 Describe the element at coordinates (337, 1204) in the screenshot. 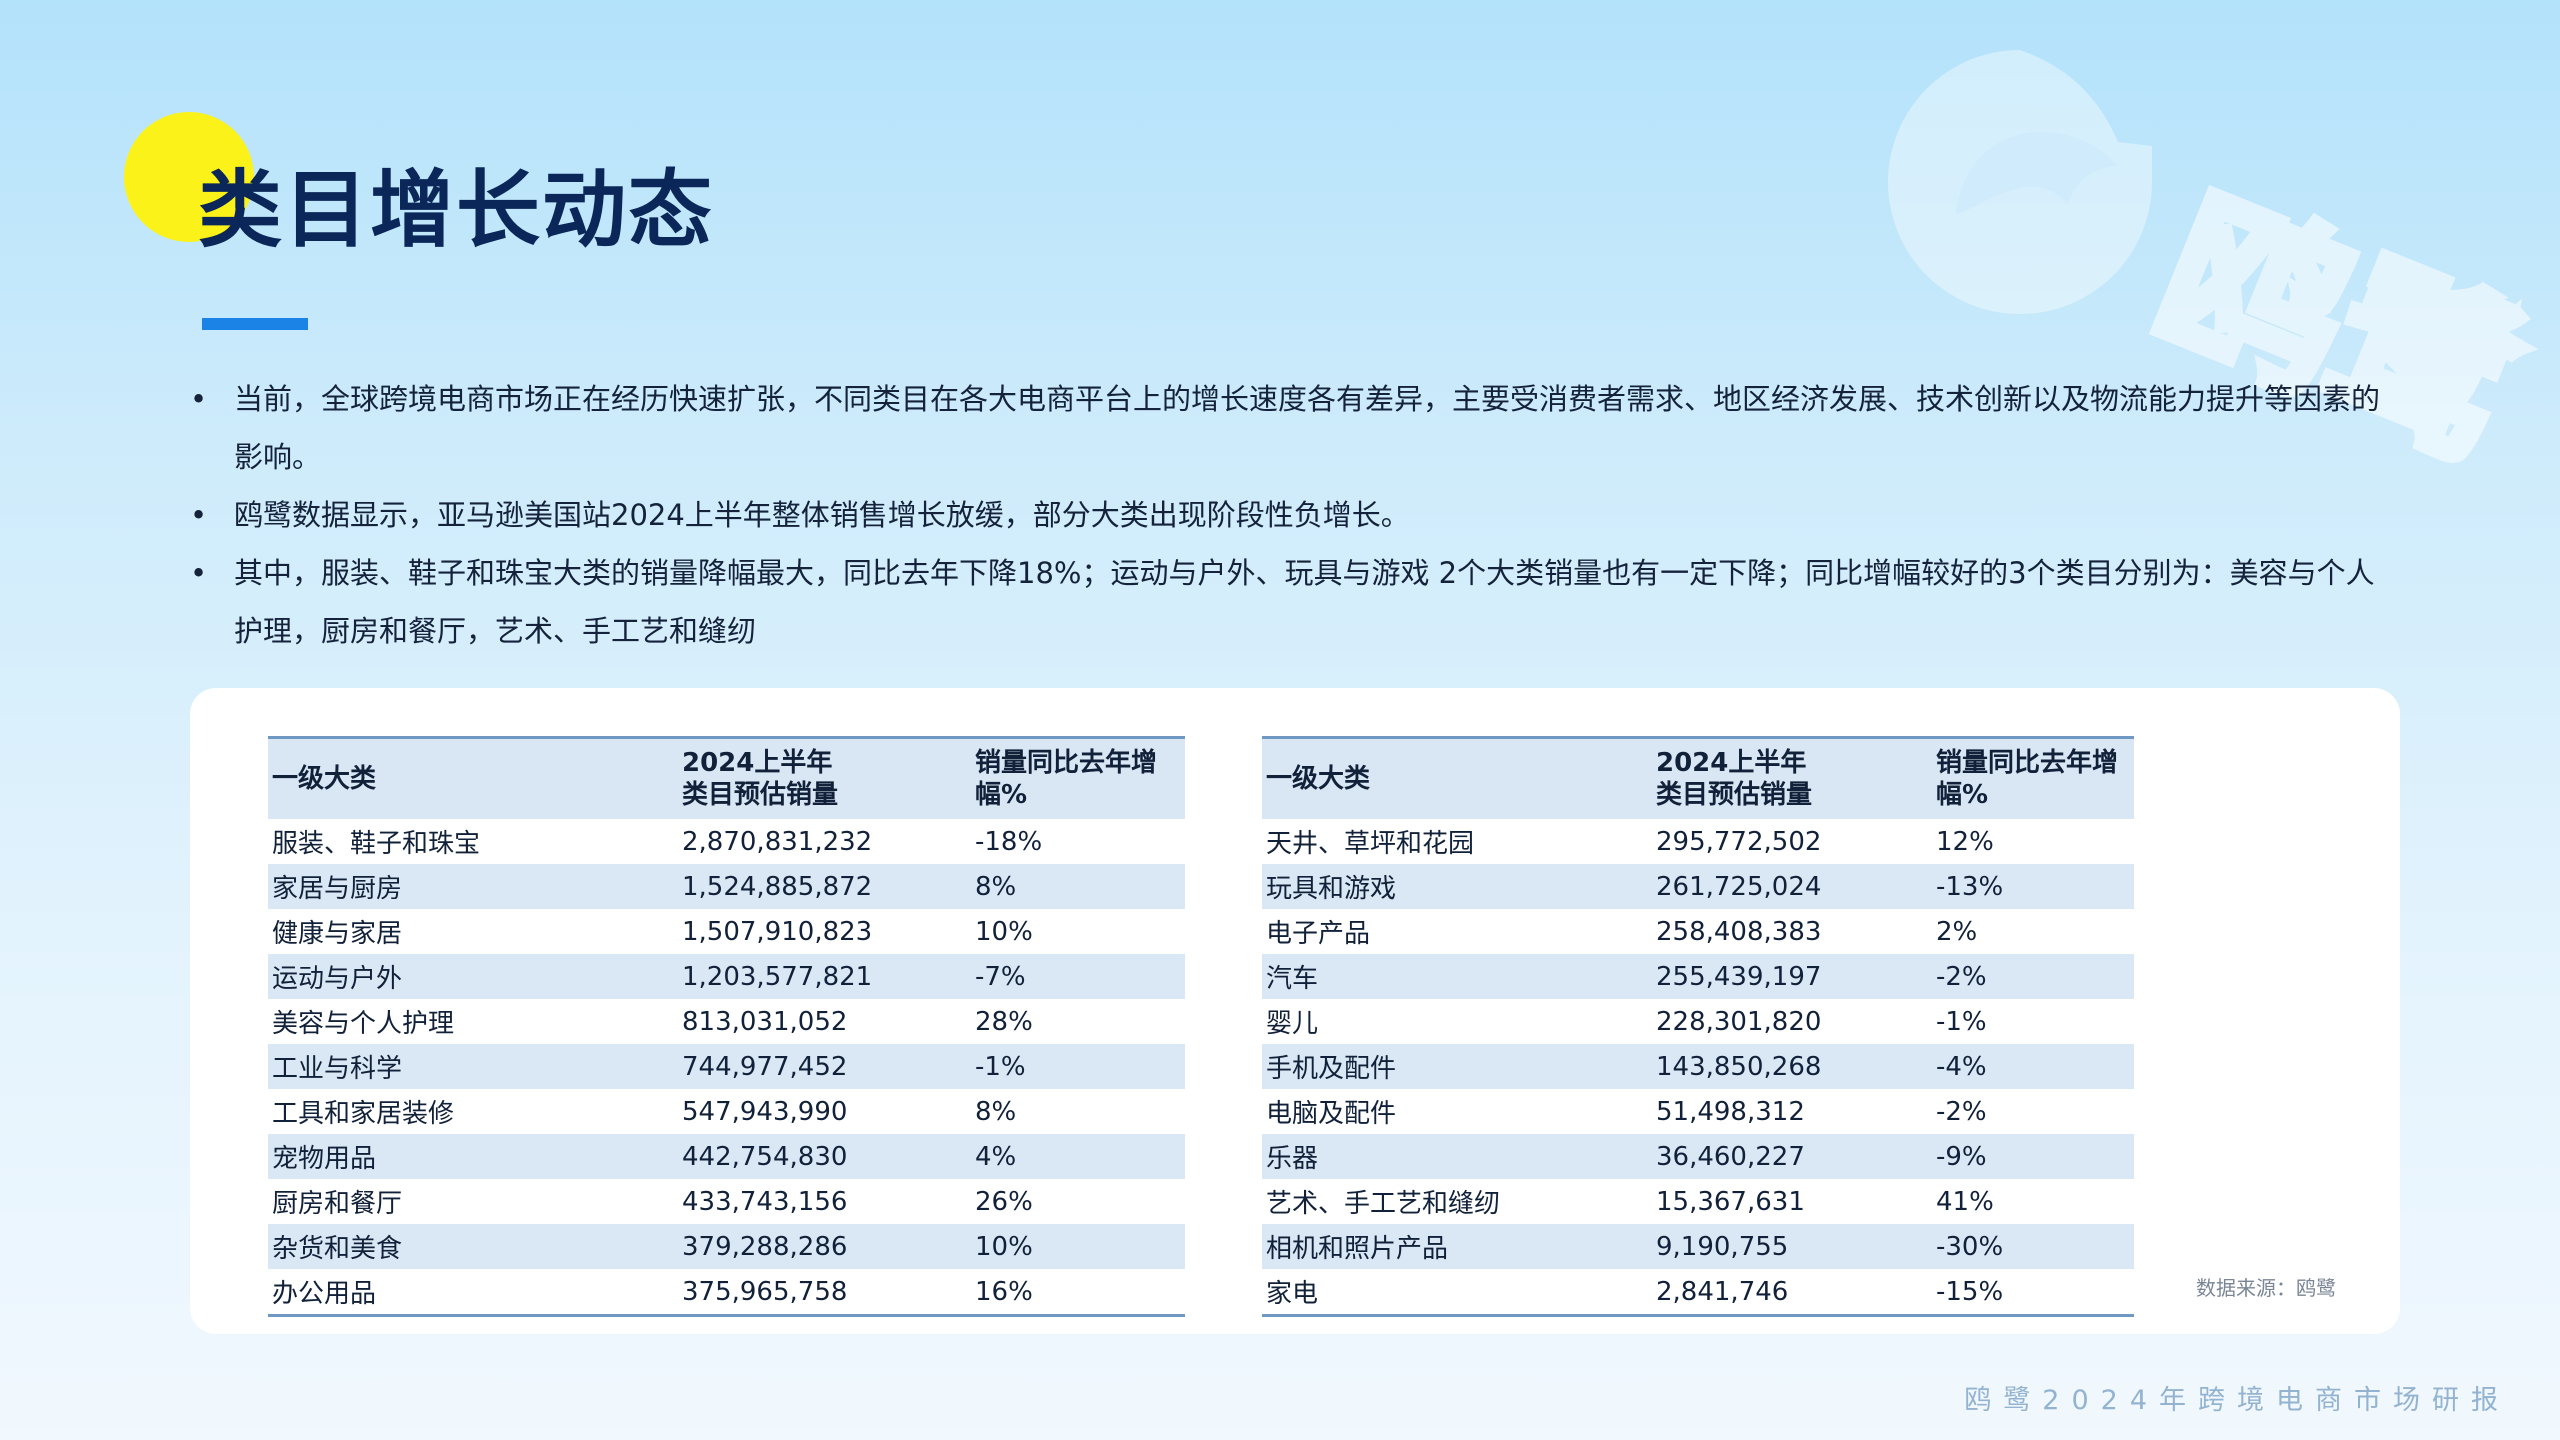

I see `cell-category: 厨房和餐厅` at that location.